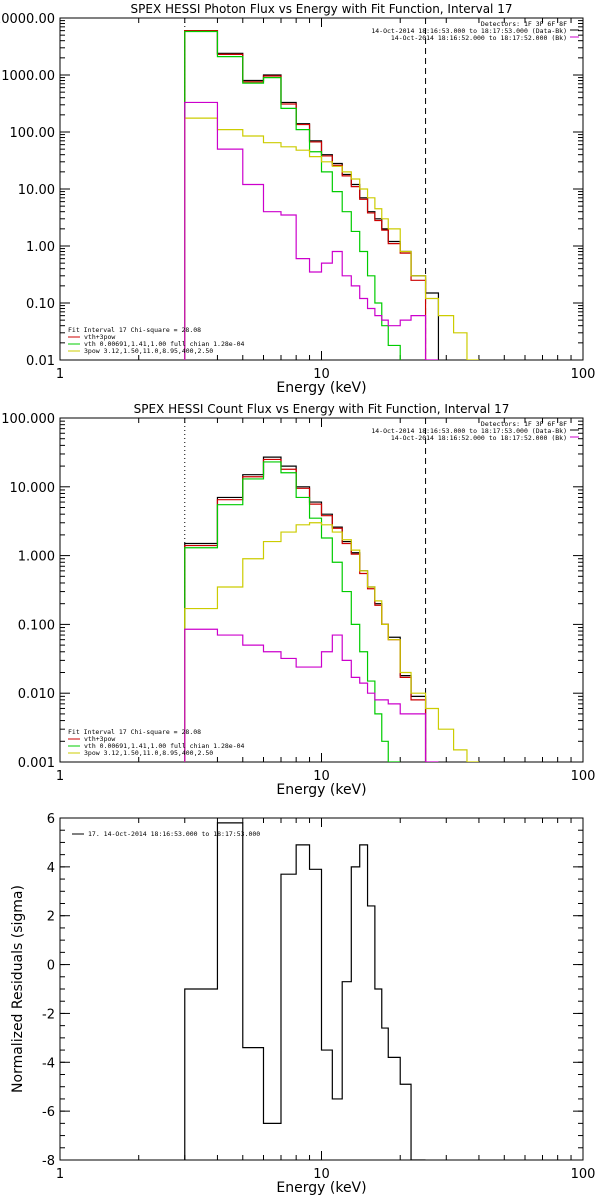 This screenshot has height=1200, width=600. I want to click on y-tick-label: 0.010, so click(36, 694).